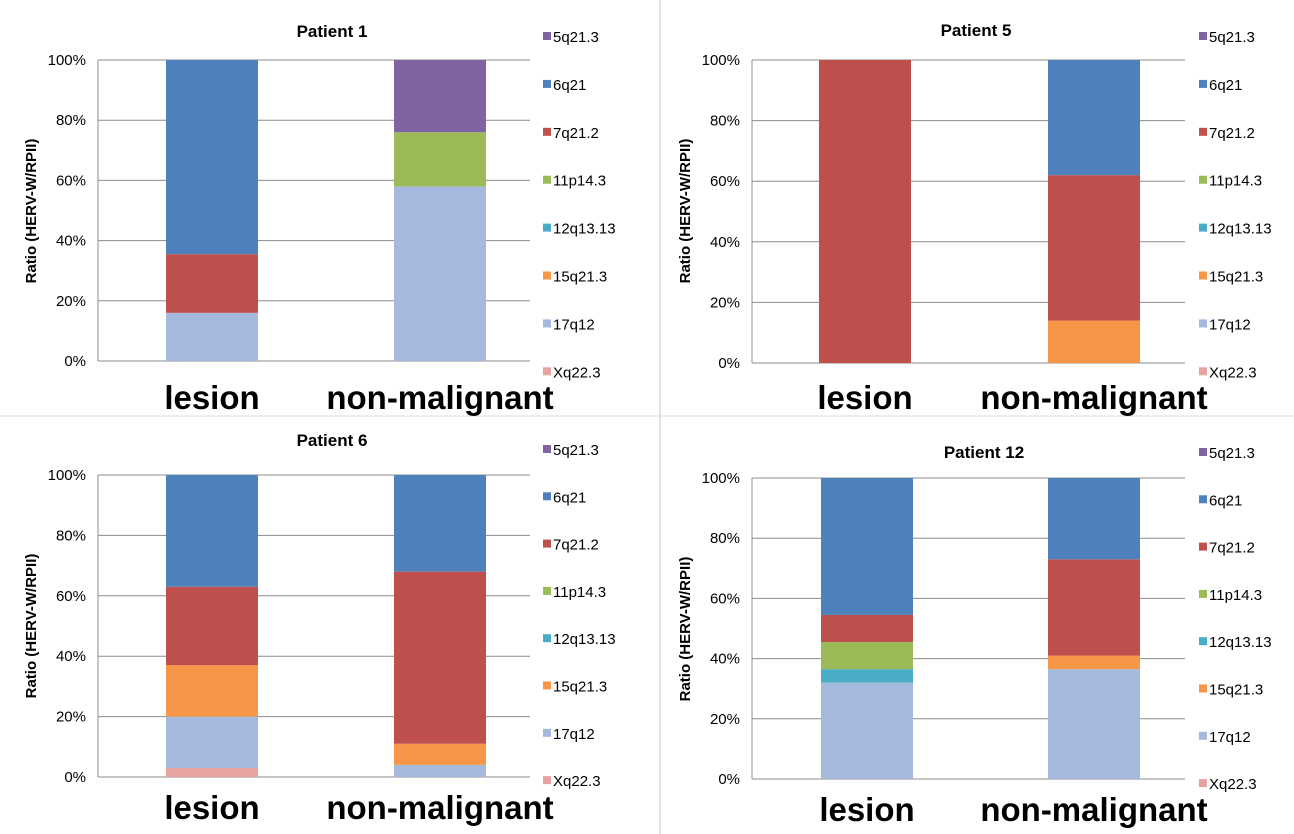 The image size is (1294, 834). Describe the element at coordinates (984, 452) in the screenshot. I see `chart-title: Patient 12` at that location.